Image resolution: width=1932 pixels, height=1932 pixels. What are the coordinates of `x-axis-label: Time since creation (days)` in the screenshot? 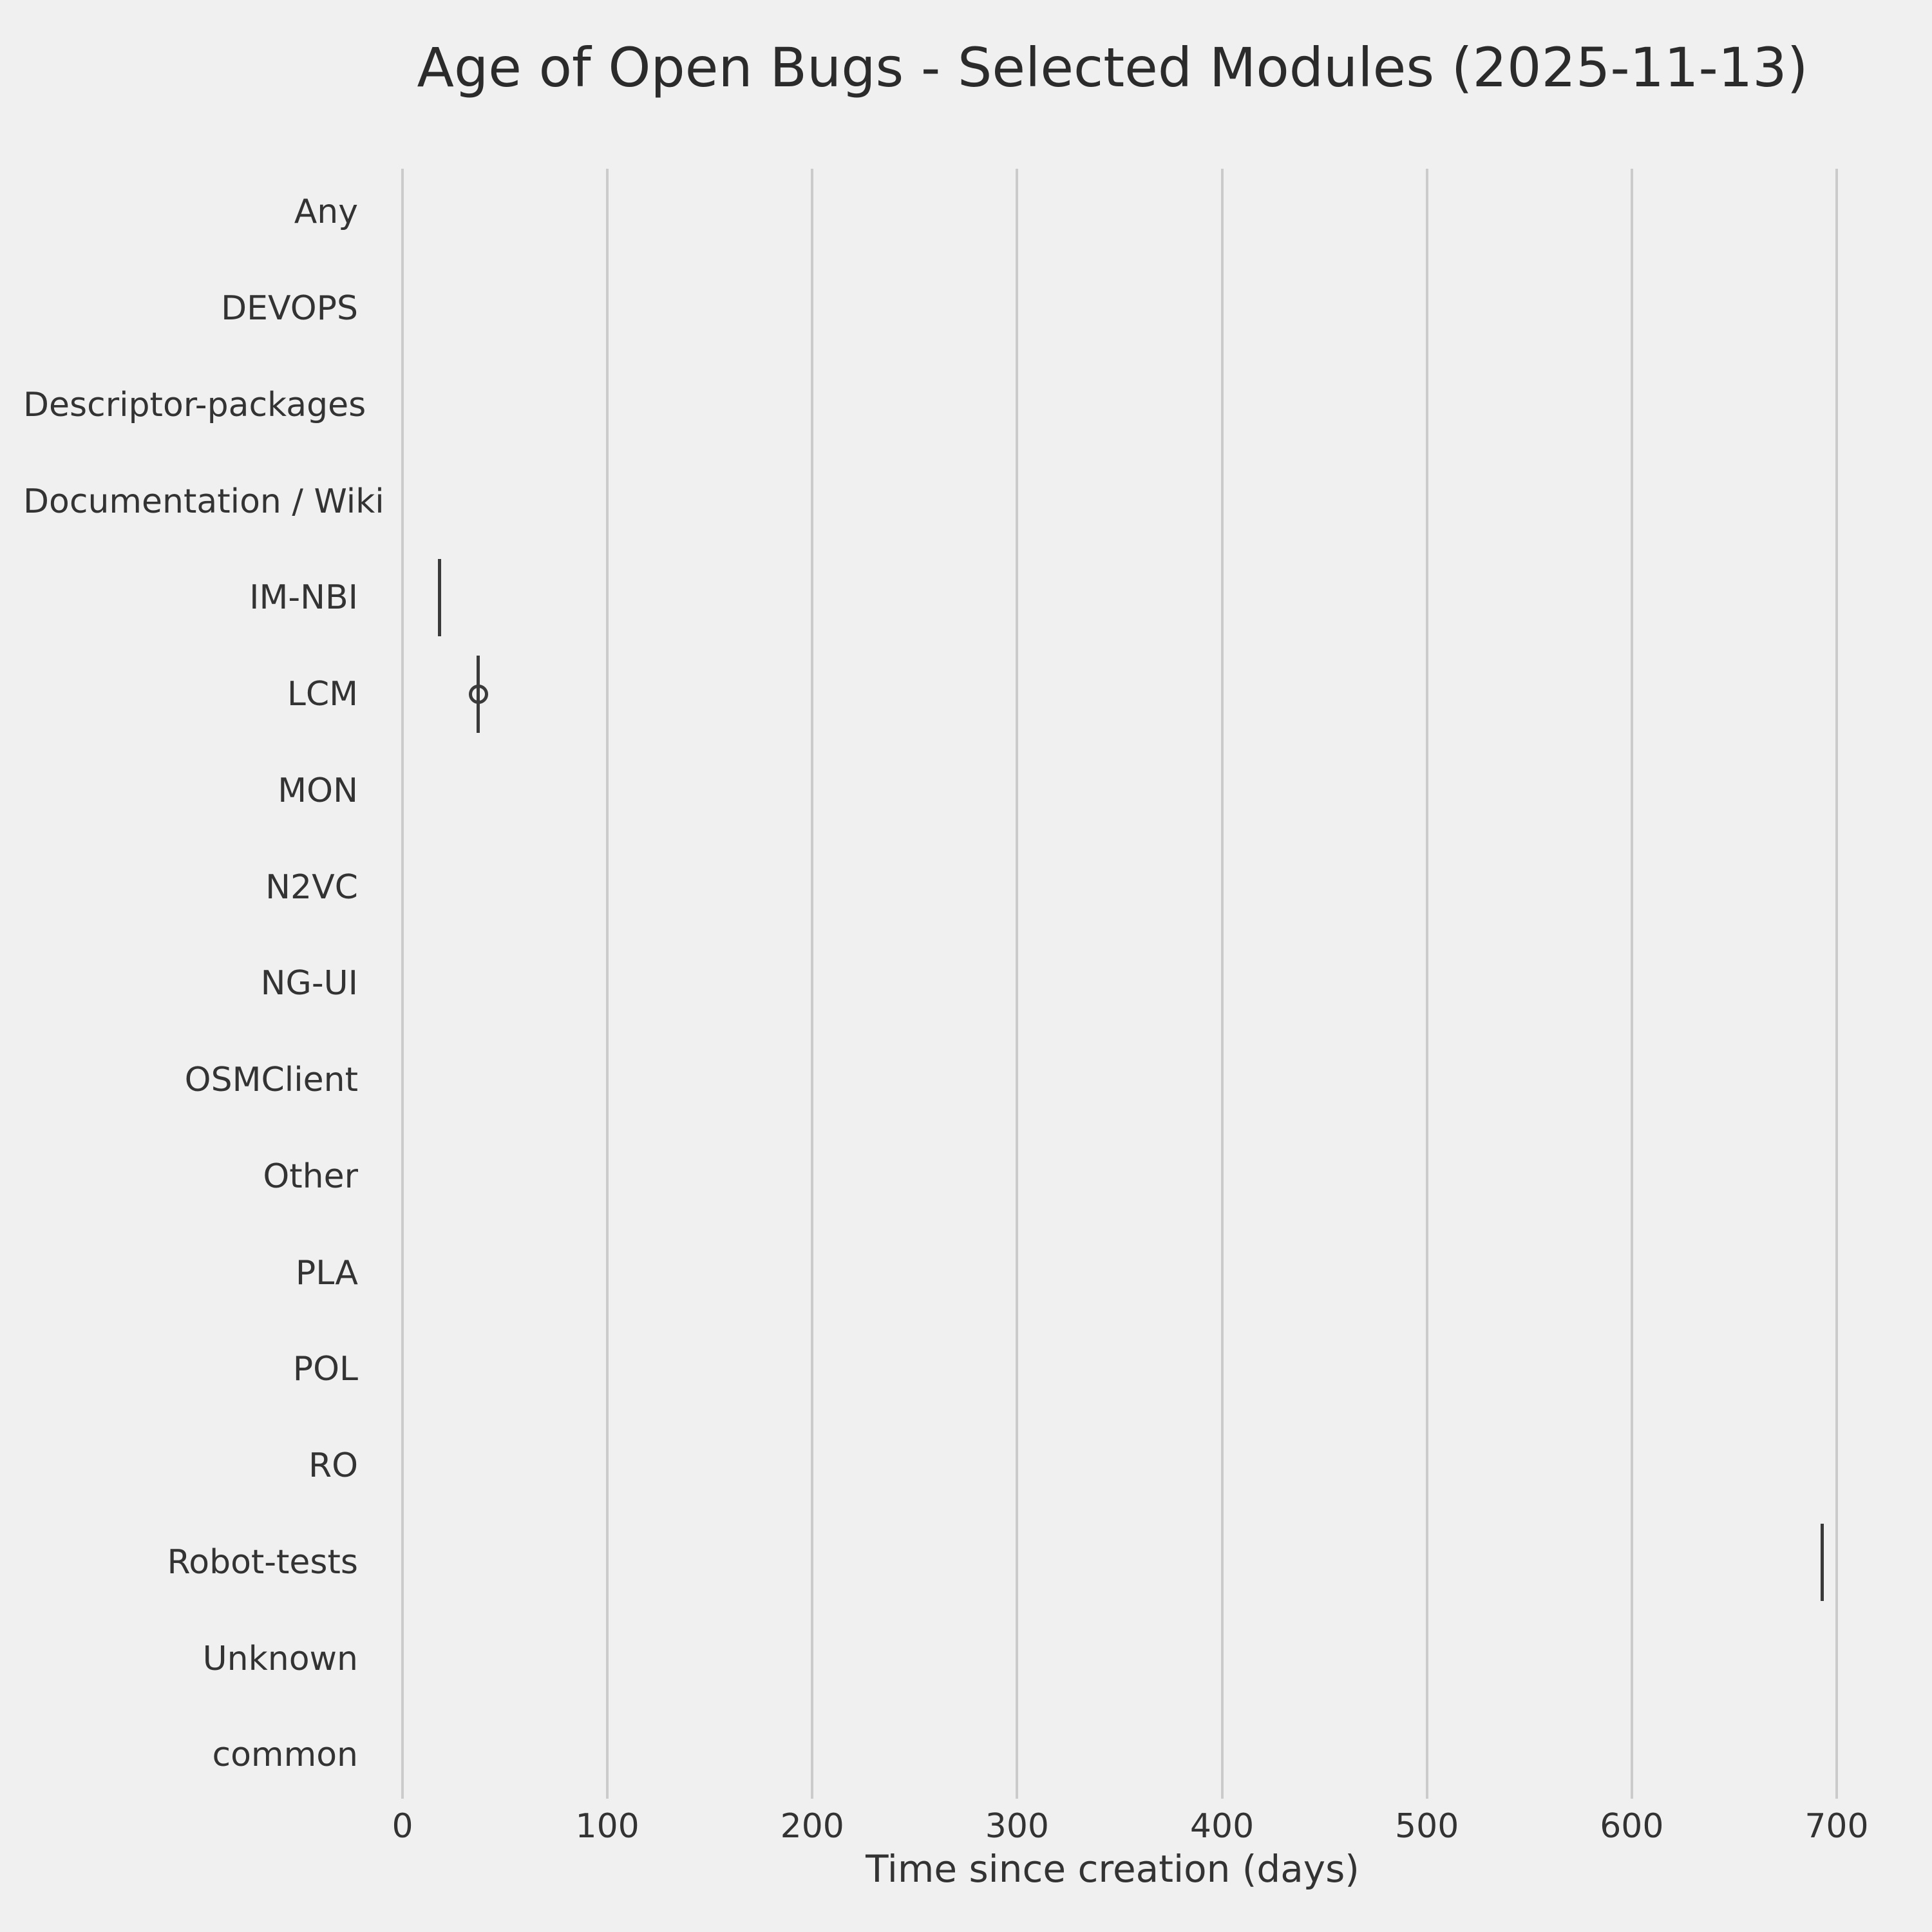 It's located at (1112, 1869).